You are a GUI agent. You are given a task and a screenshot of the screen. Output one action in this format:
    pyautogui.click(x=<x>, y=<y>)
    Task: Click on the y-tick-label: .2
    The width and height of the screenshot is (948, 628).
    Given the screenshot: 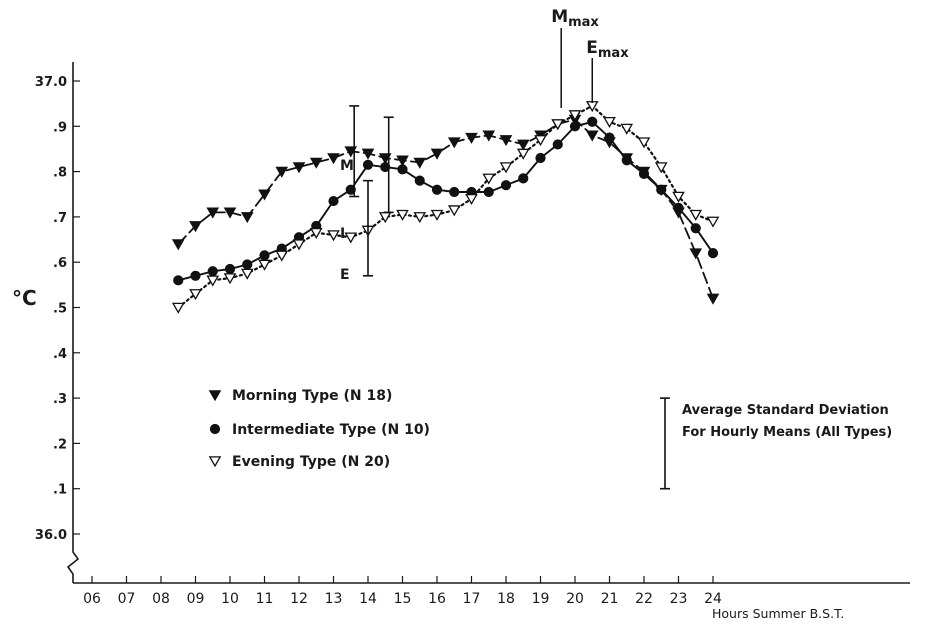 What is the action you would take?
    pyautogui.click(x=60, y=444)
    